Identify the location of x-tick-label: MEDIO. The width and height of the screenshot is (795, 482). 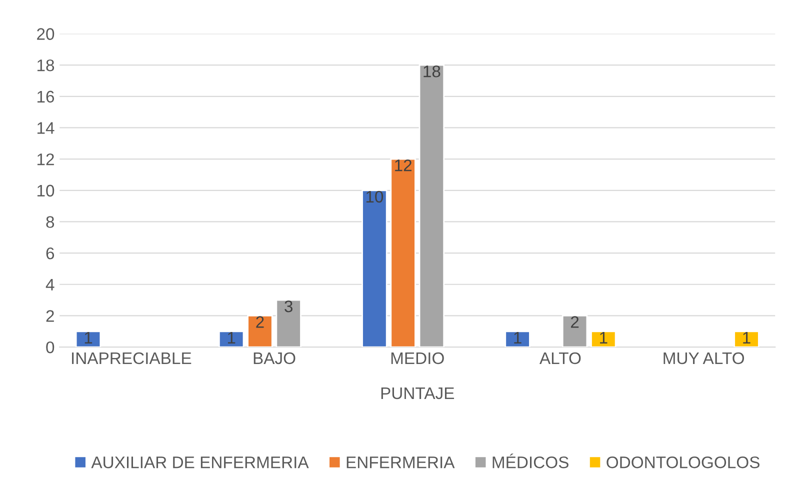
(417, 358).